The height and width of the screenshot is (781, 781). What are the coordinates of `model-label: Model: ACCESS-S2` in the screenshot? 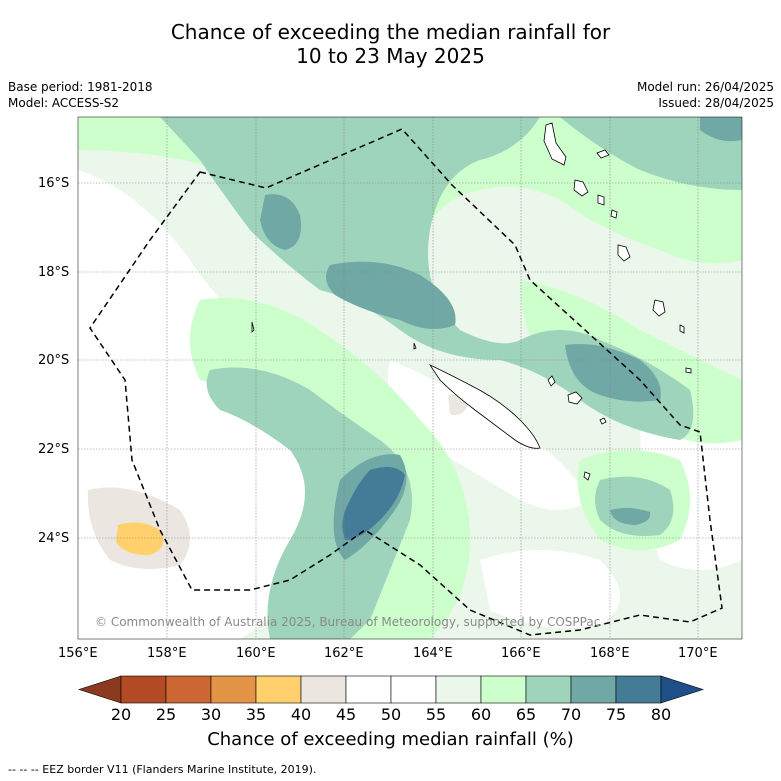 It's located at (64, 103).